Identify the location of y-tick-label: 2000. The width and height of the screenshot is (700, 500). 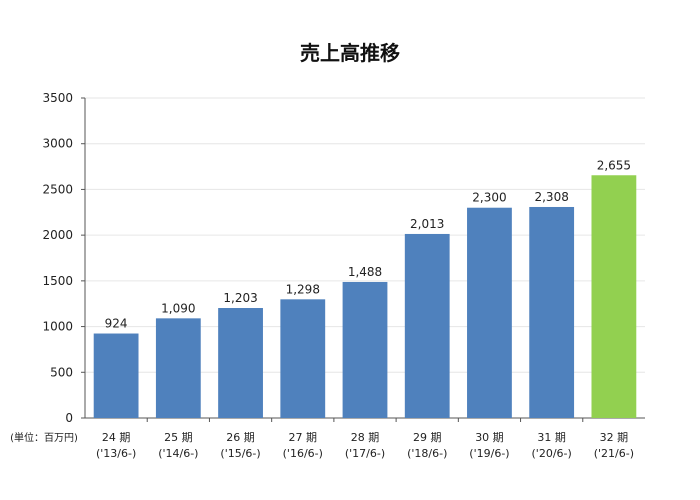
(57, 235).